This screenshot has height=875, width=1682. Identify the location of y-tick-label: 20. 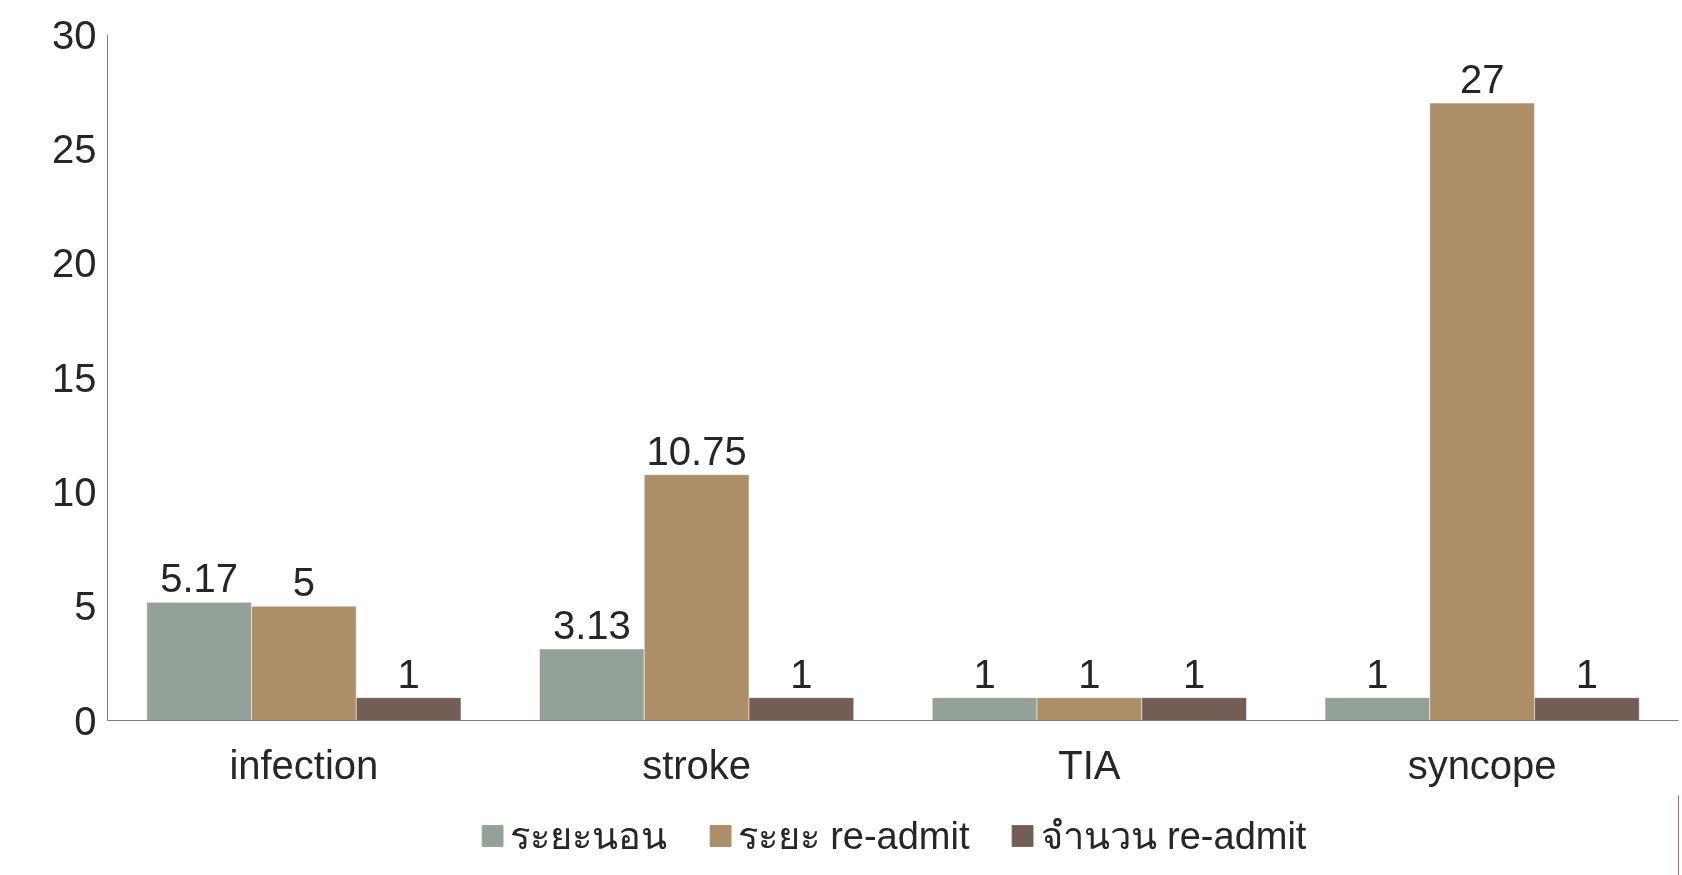
(74, 263).